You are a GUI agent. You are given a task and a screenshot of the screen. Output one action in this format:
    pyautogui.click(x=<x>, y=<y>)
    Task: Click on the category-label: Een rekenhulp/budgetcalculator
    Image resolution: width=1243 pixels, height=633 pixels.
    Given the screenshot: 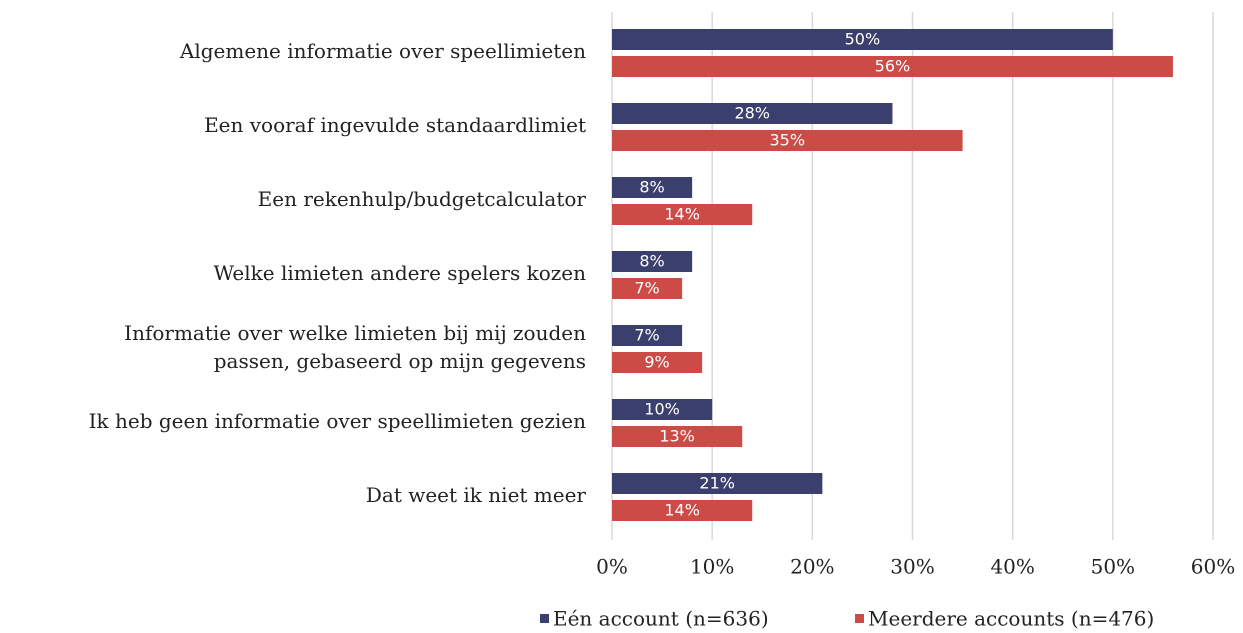 What is the action you would take?
    pyautogui.click(x=422, y=199)
    